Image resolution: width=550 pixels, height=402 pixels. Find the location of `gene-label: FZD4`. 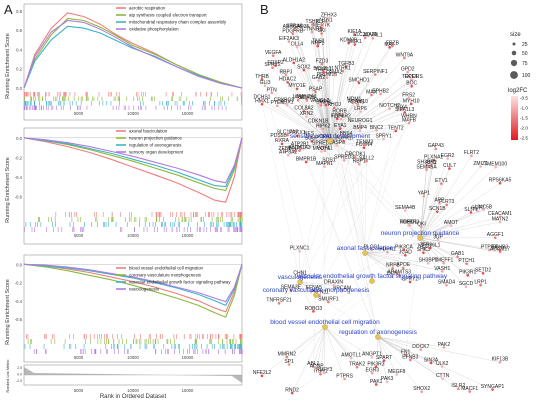

gene-label: FZD4 is located at coordinates (337, 116).